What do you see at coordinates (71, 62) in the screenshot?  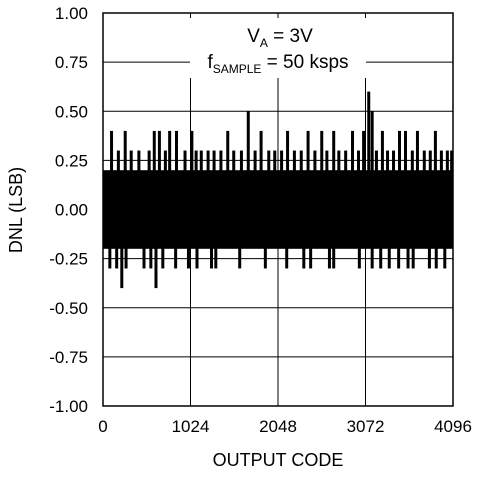 I see `y-tick-label: 0.75` at bounding box center [71, 62].